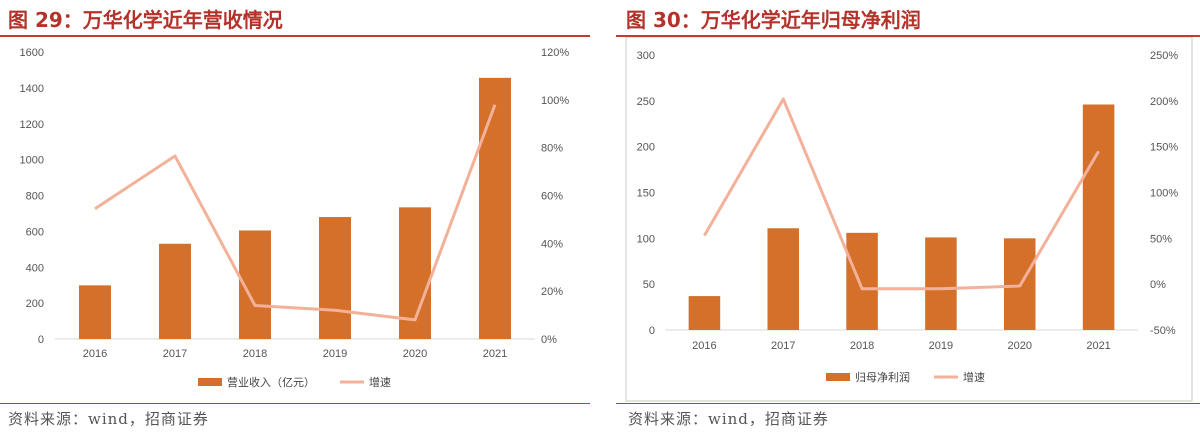 The width and height of the screenshot is (1200, 437). What do you see at coordinates (295, 36) in the screenshot?
I see `figure-29-title-rule` at bounding box center [295, 36].